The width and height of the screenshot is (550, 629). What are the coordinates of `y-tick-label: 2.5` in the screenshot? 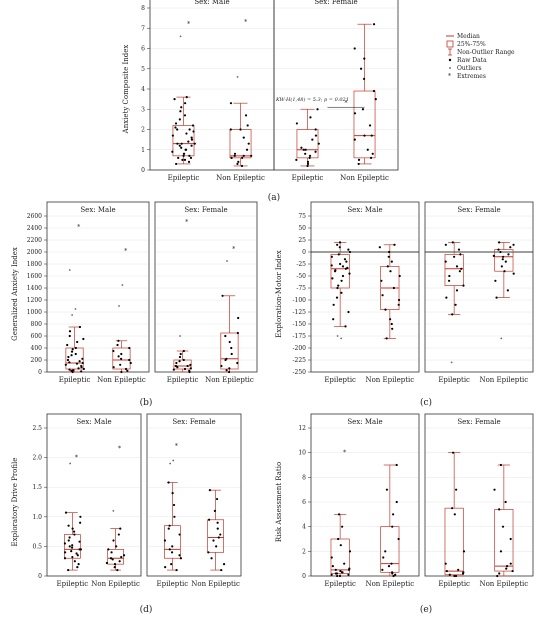 It's located at (37, 428).